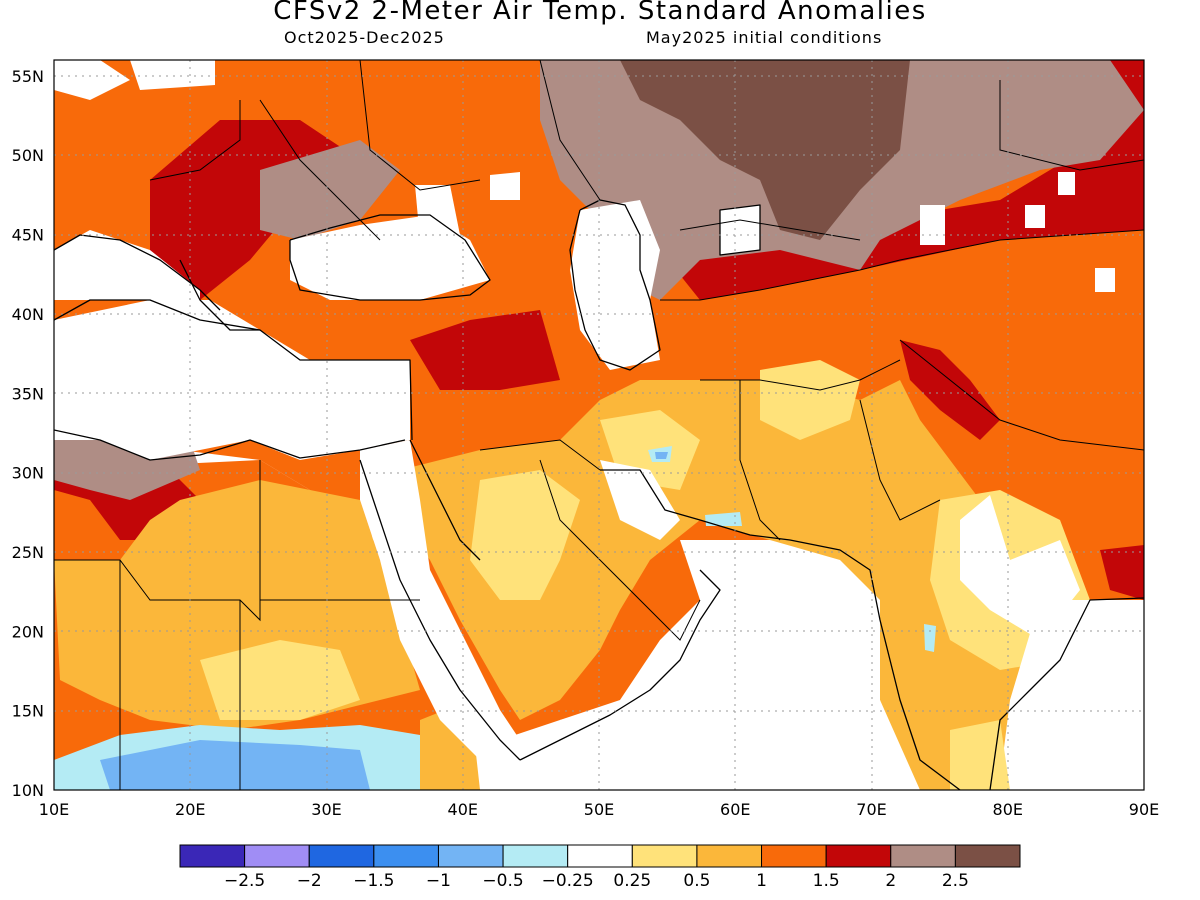 The height and width of the screenshot is (900, 1200). Describe the element at coordinates (735, 809) in the screenshot. I see `lon-tick-label: 60E` at that location.